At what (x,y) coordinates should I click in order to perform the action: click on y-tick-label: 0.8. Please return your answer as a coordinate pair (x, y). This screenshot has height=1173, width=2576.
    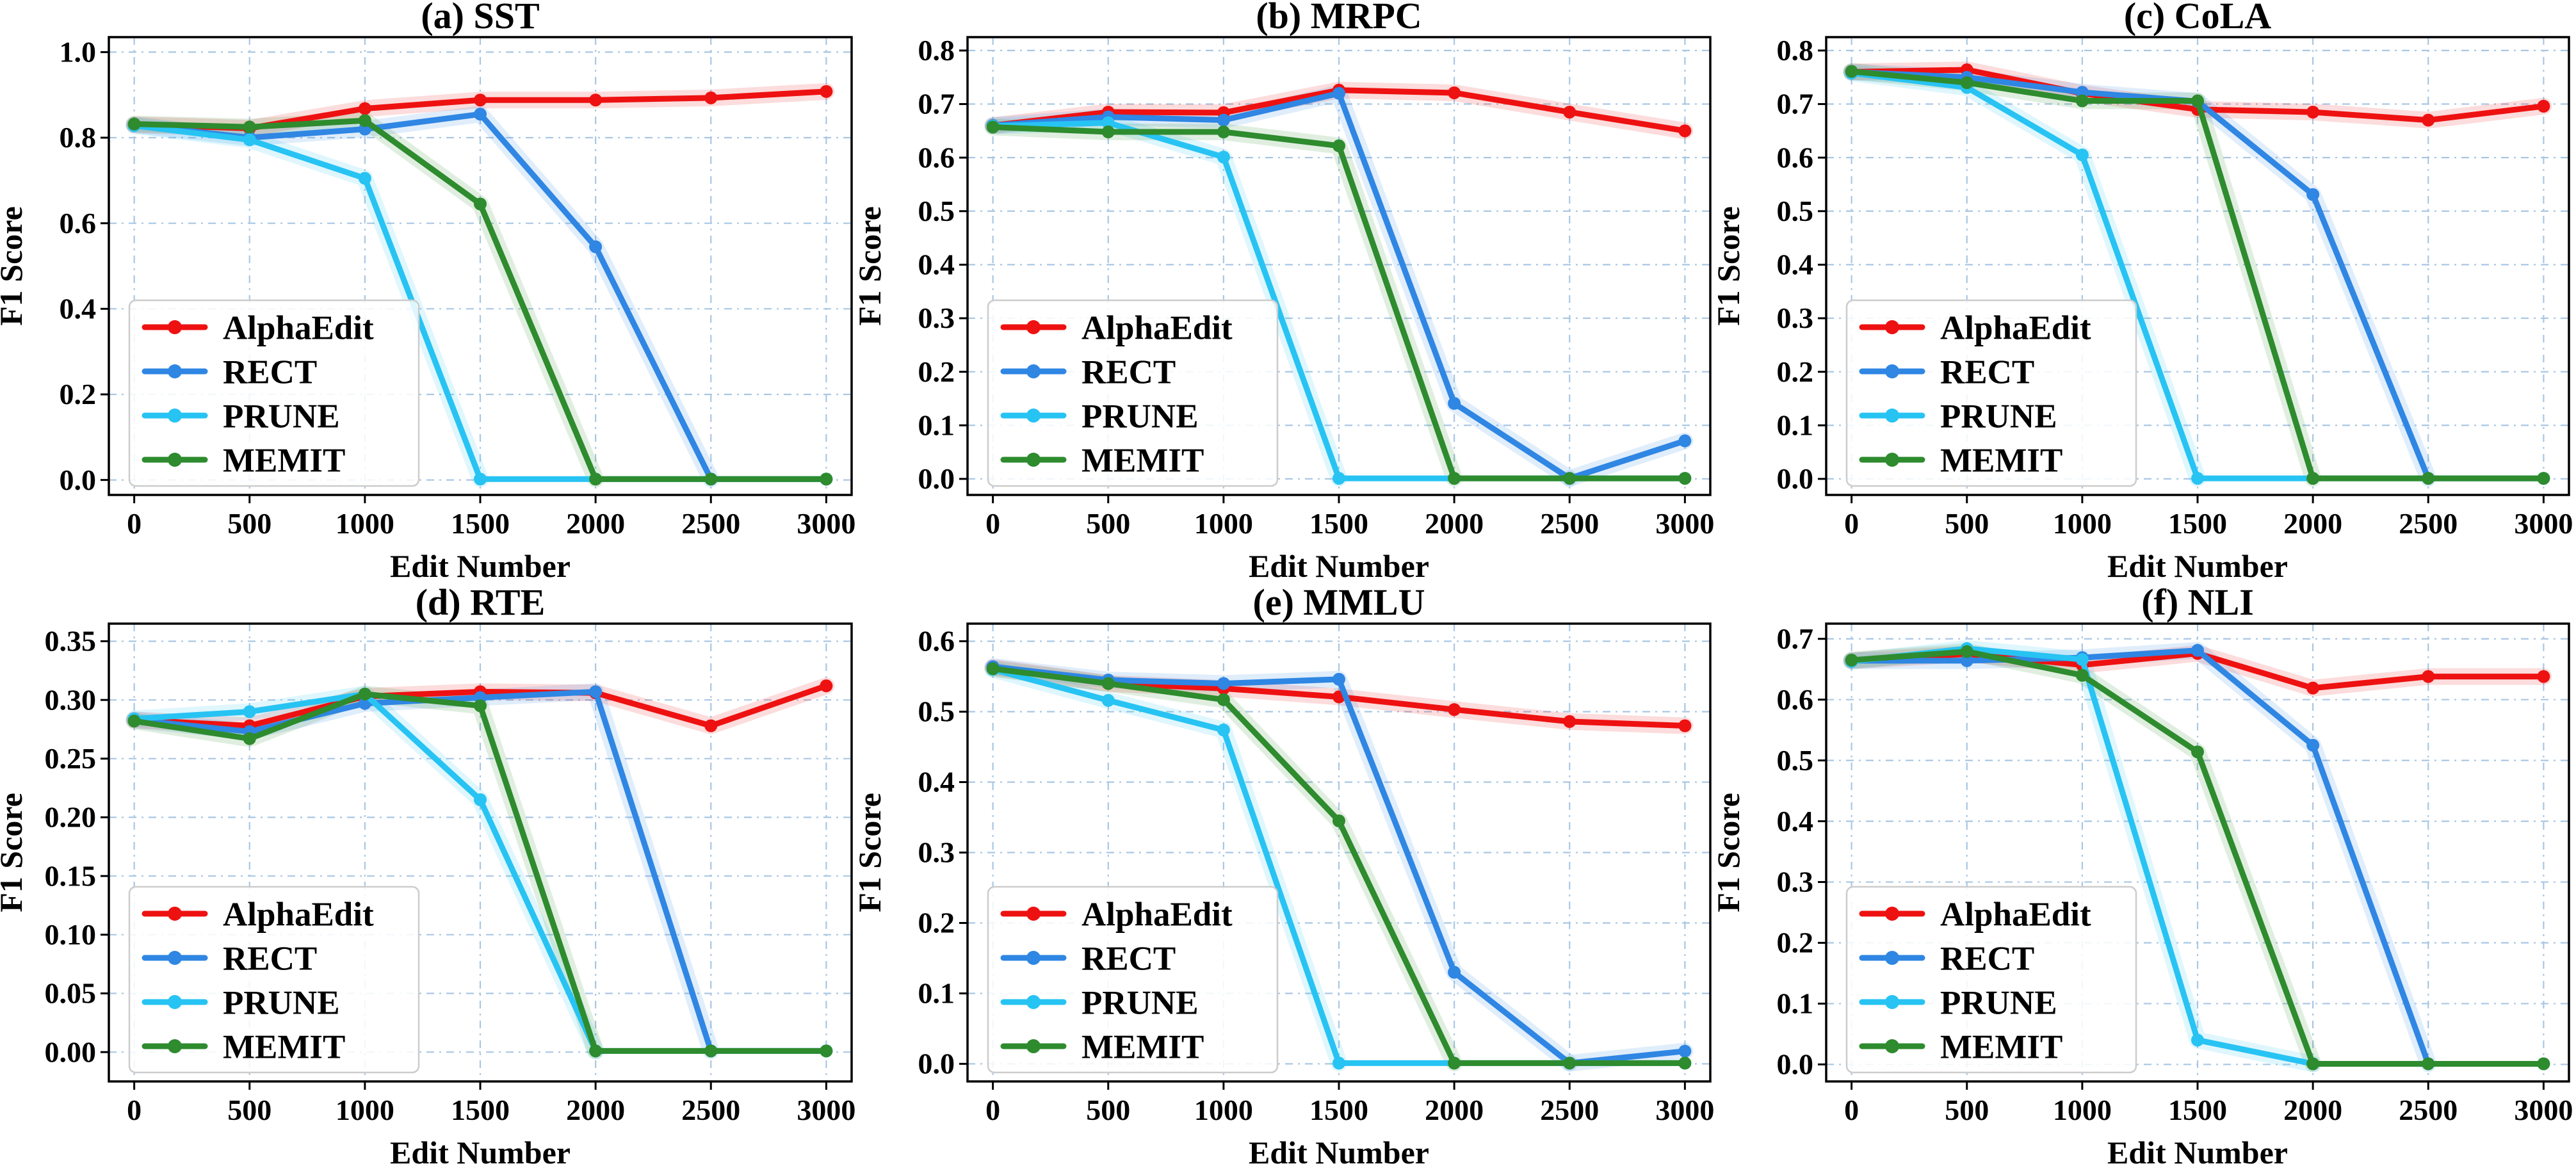
    Looking at the image, I should click on (936, 50).